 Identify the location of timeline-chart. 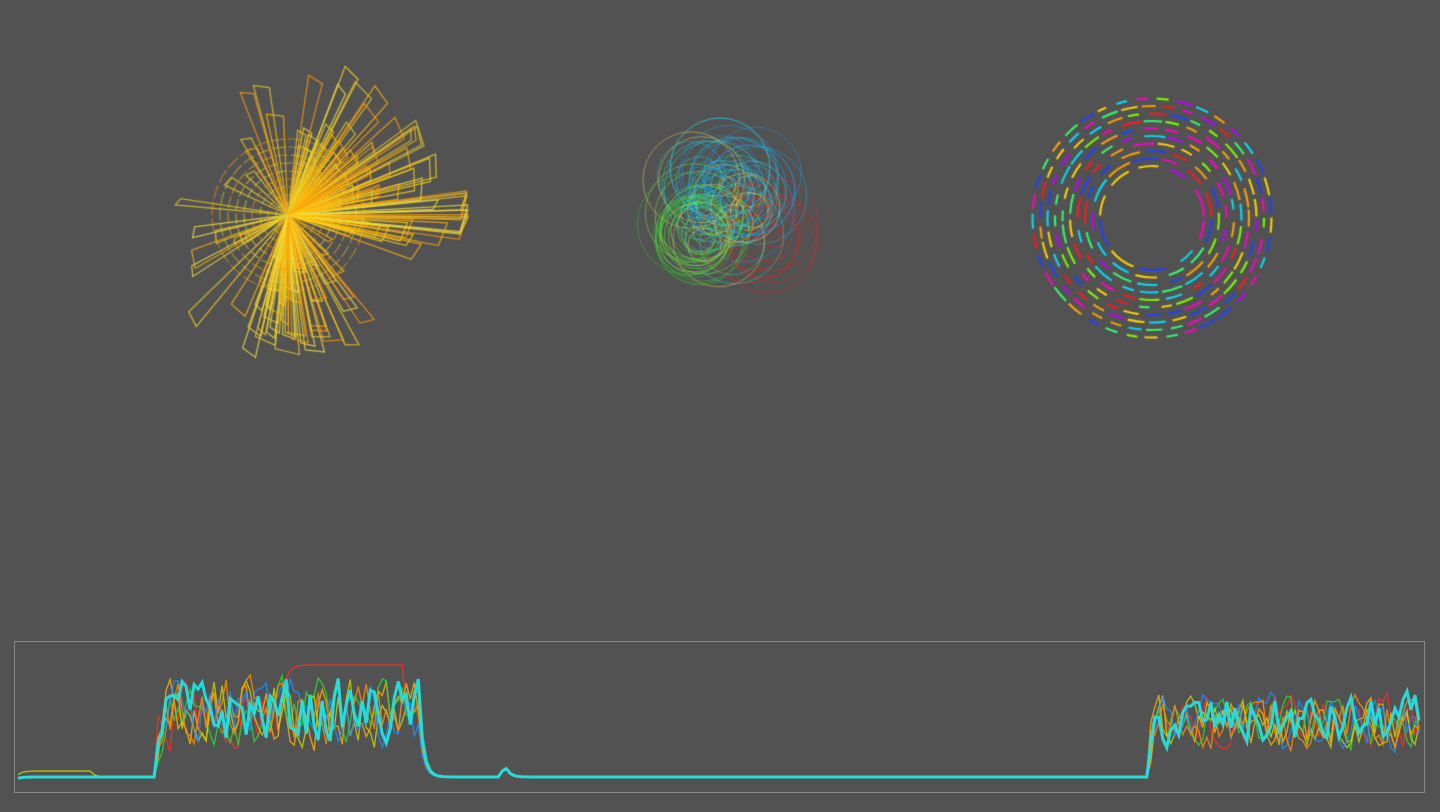
(719, 722).